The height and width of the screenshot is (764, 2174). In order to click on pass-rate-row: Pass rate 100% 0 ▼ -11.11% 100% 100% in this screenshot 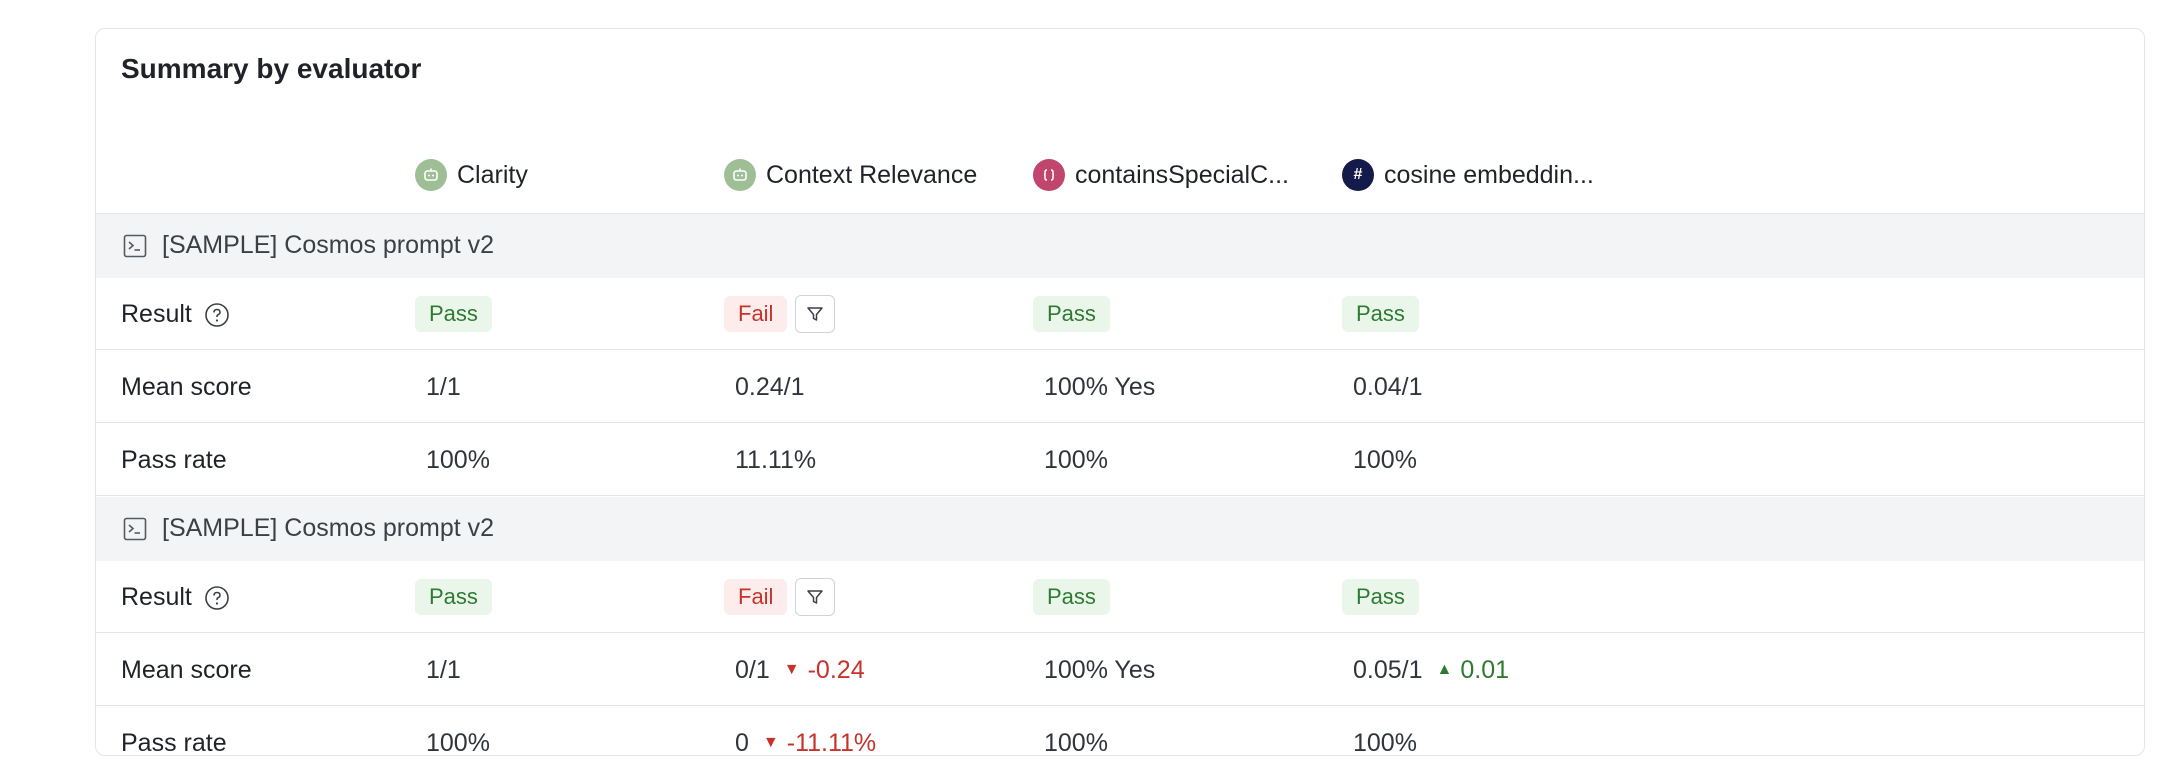, I will do `click(1120, 731)`.